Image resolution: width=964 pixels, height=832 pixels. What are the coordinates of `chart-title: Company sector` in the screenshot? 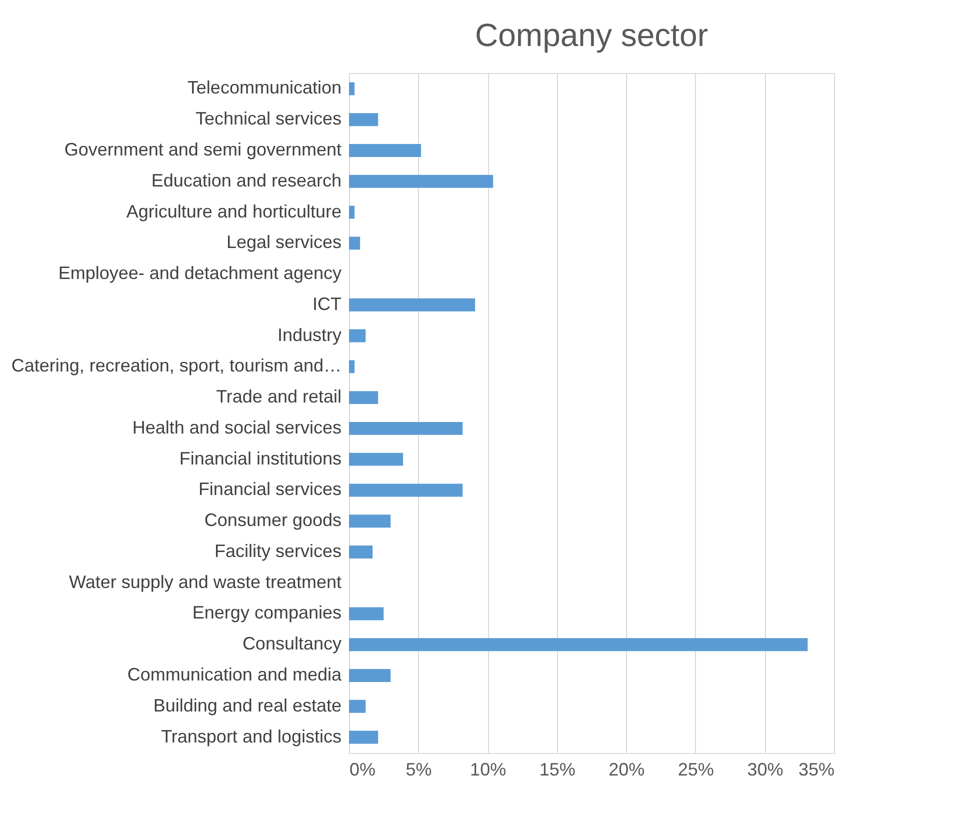 It's located at (591, 35).